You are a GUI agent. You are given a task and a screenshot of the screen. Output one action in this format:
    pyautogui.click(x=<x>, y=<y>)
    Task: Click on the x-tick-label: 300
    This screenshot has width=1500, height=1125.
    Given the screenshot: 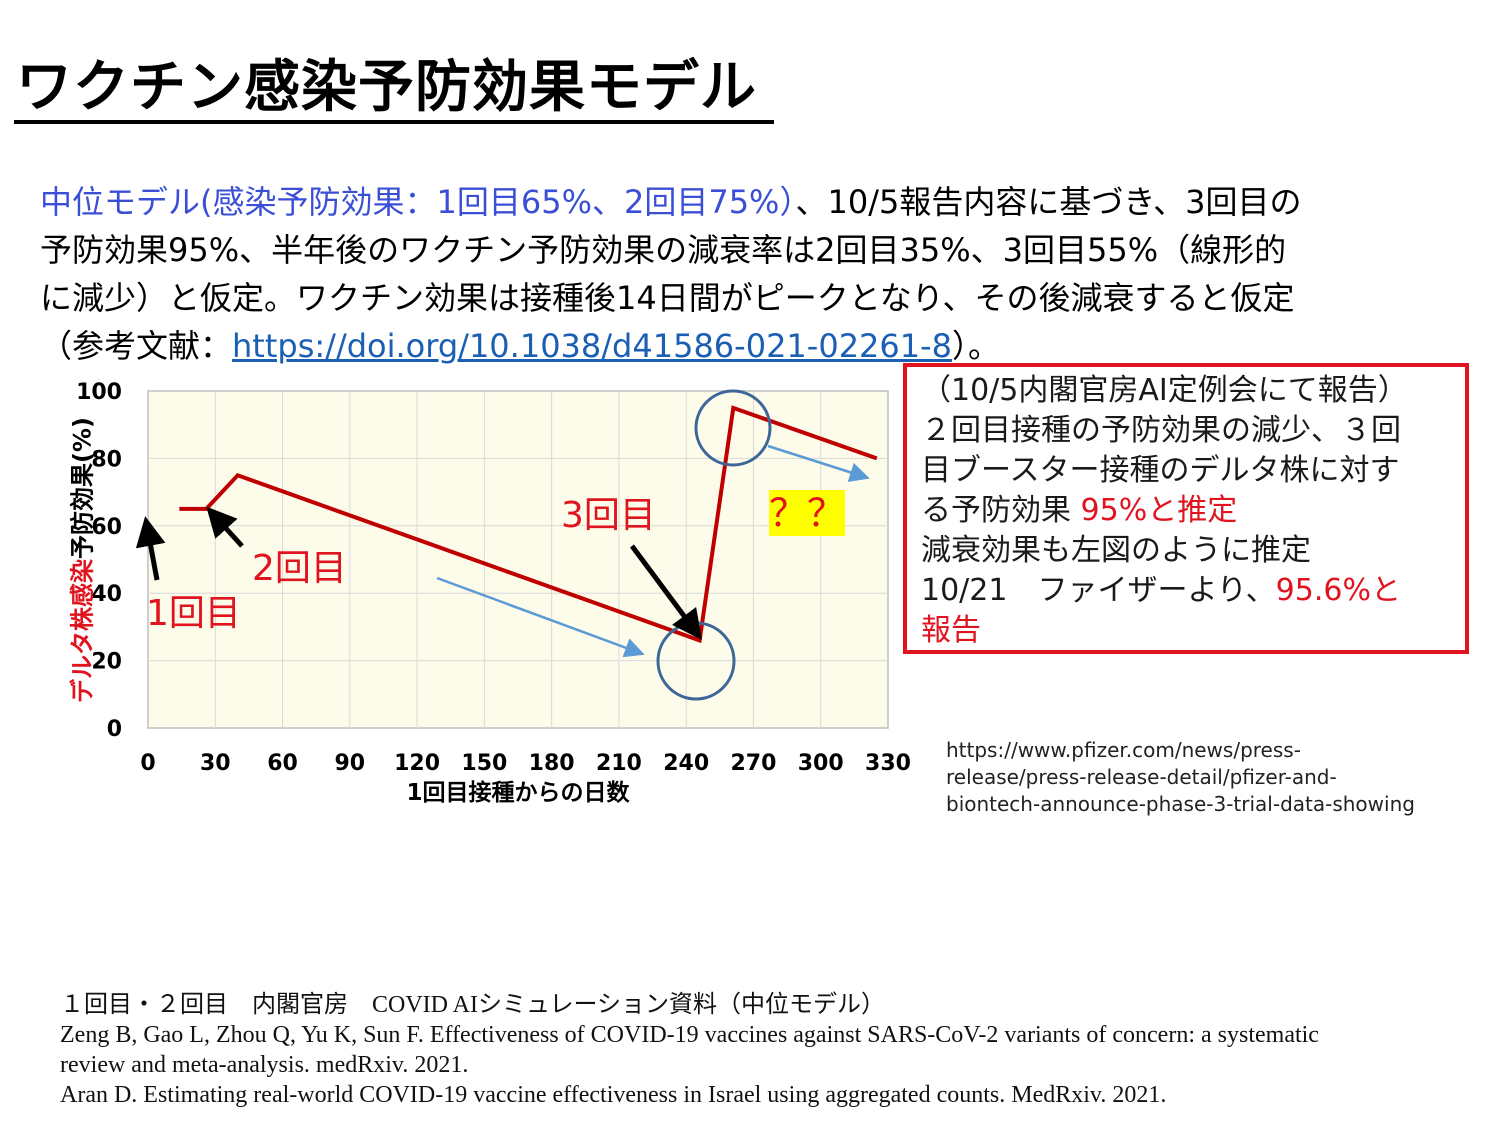 What is the action you would take?
    pyautogui.click(x=821, y=763)
    